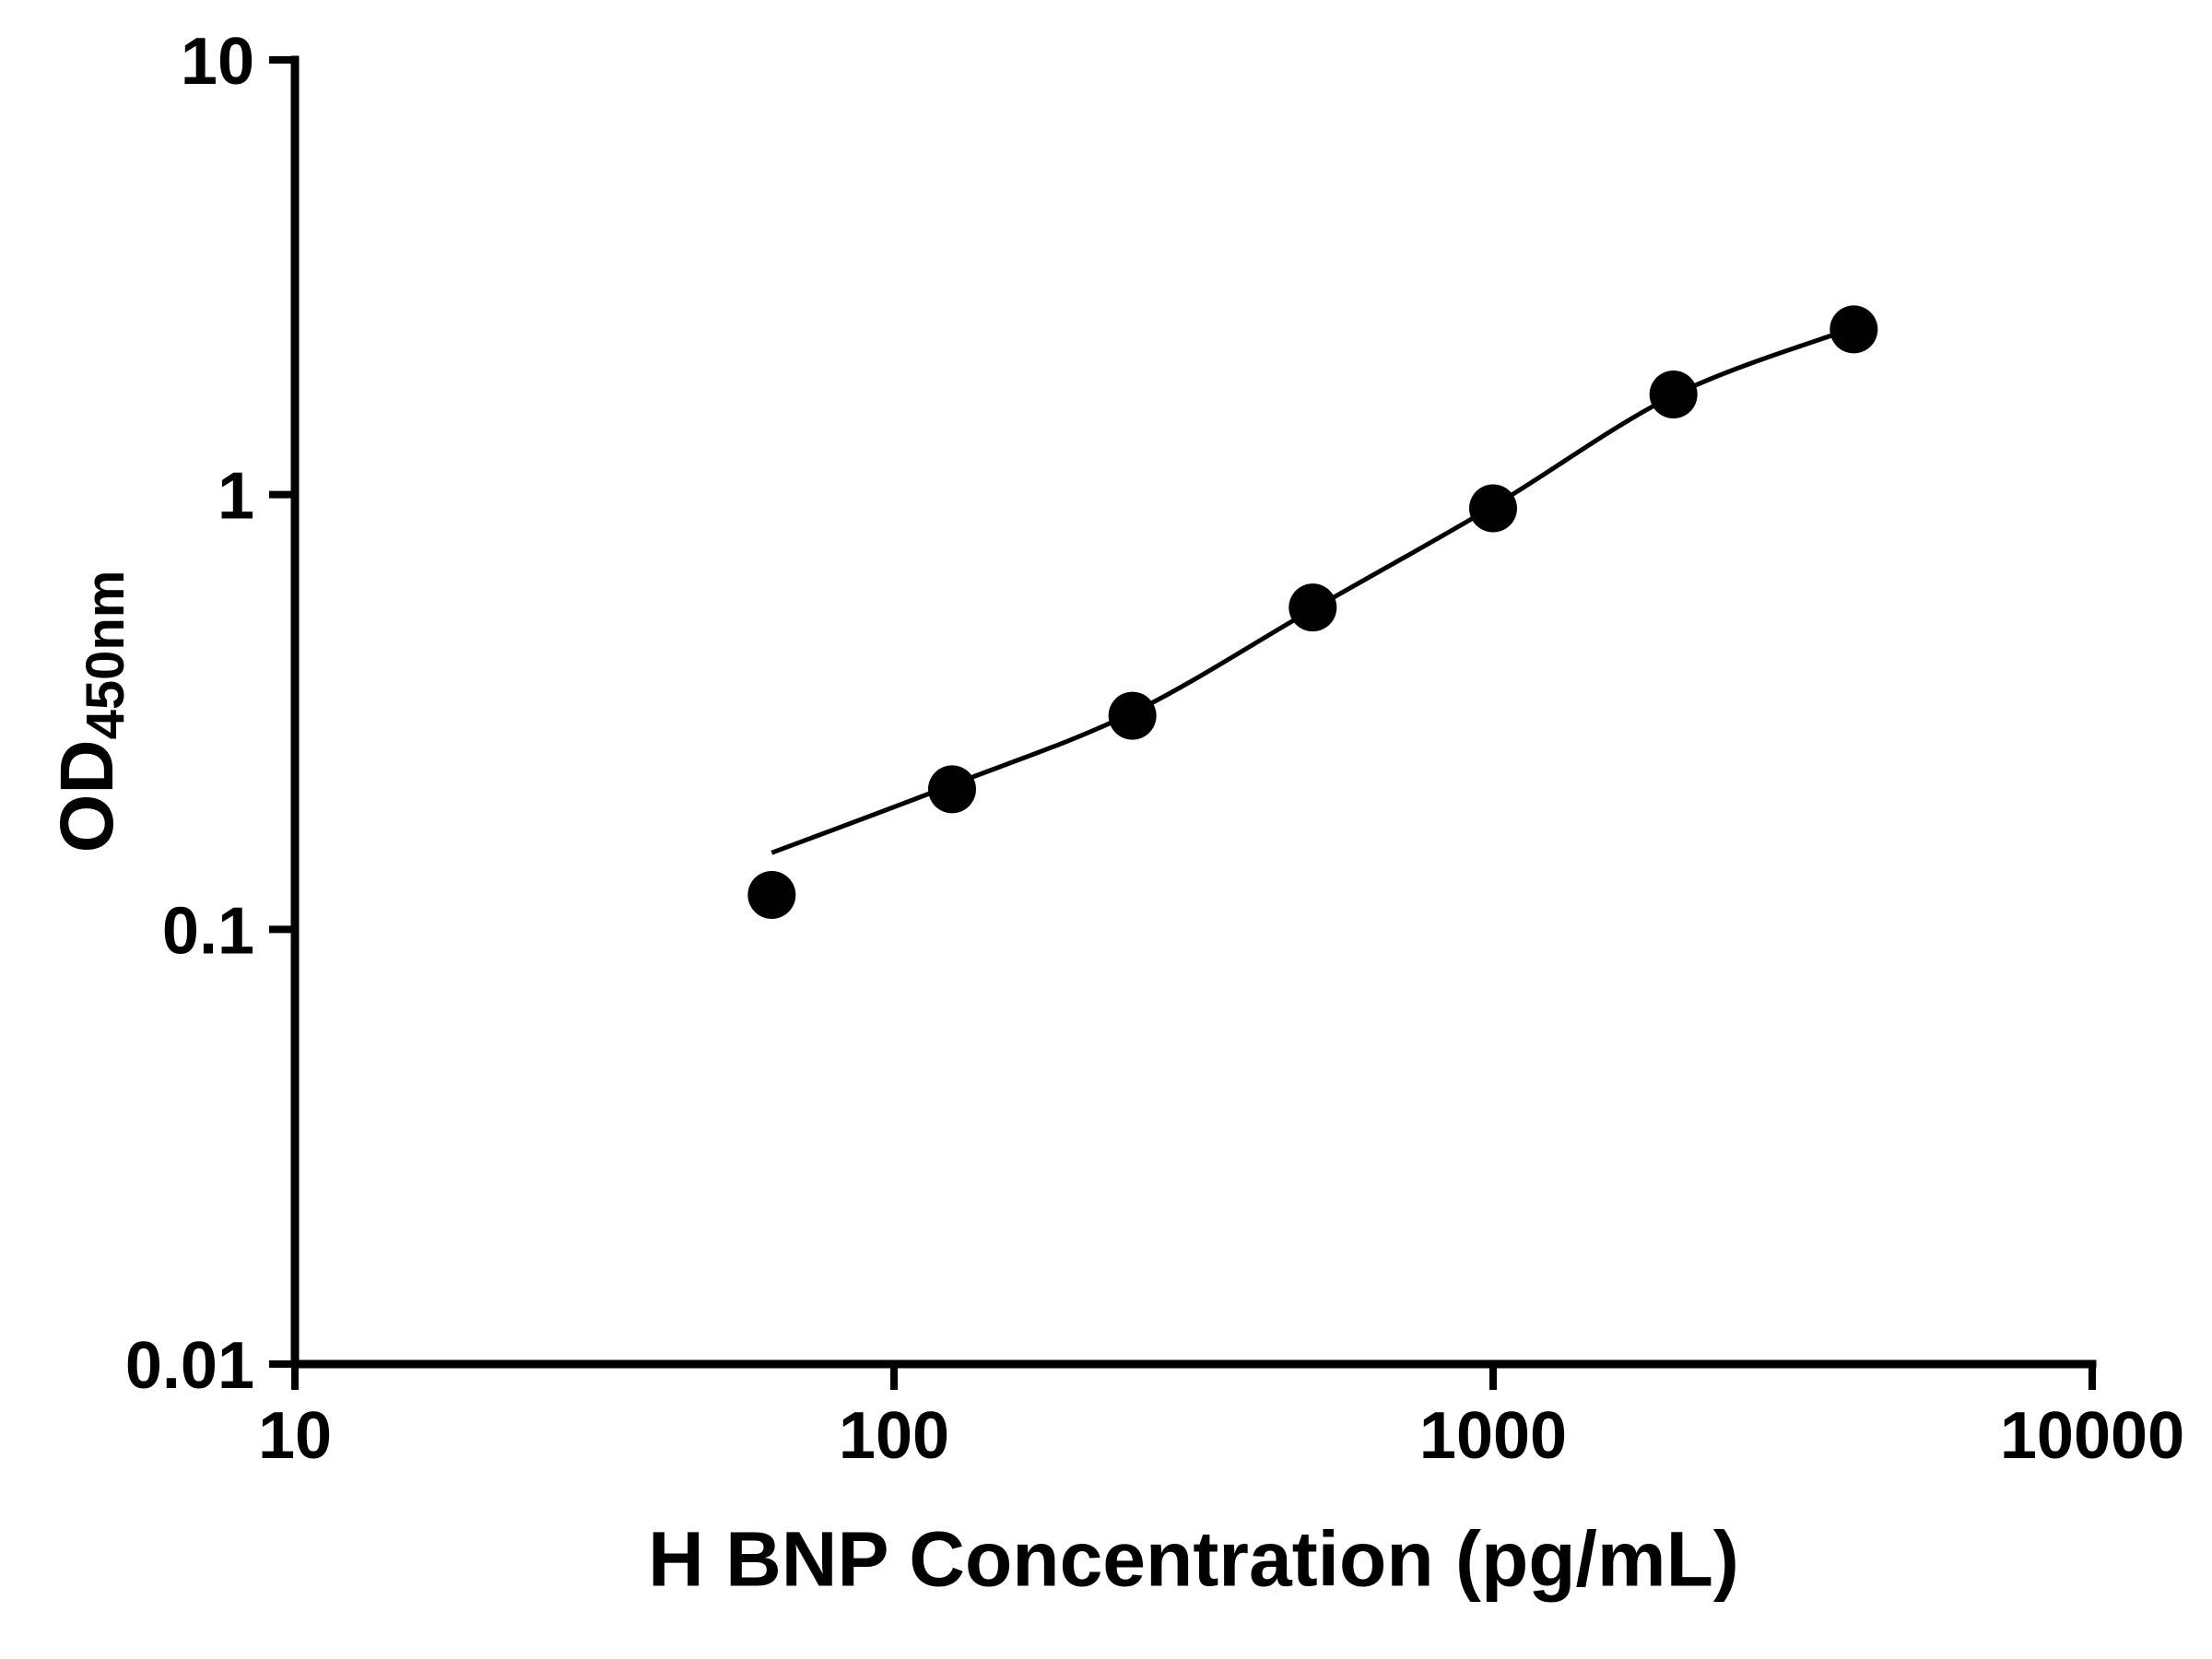 The height and width of the screenshot is (1659, 2212). I want to click on x-axis-tick-label: 100, so click(894, 1436).